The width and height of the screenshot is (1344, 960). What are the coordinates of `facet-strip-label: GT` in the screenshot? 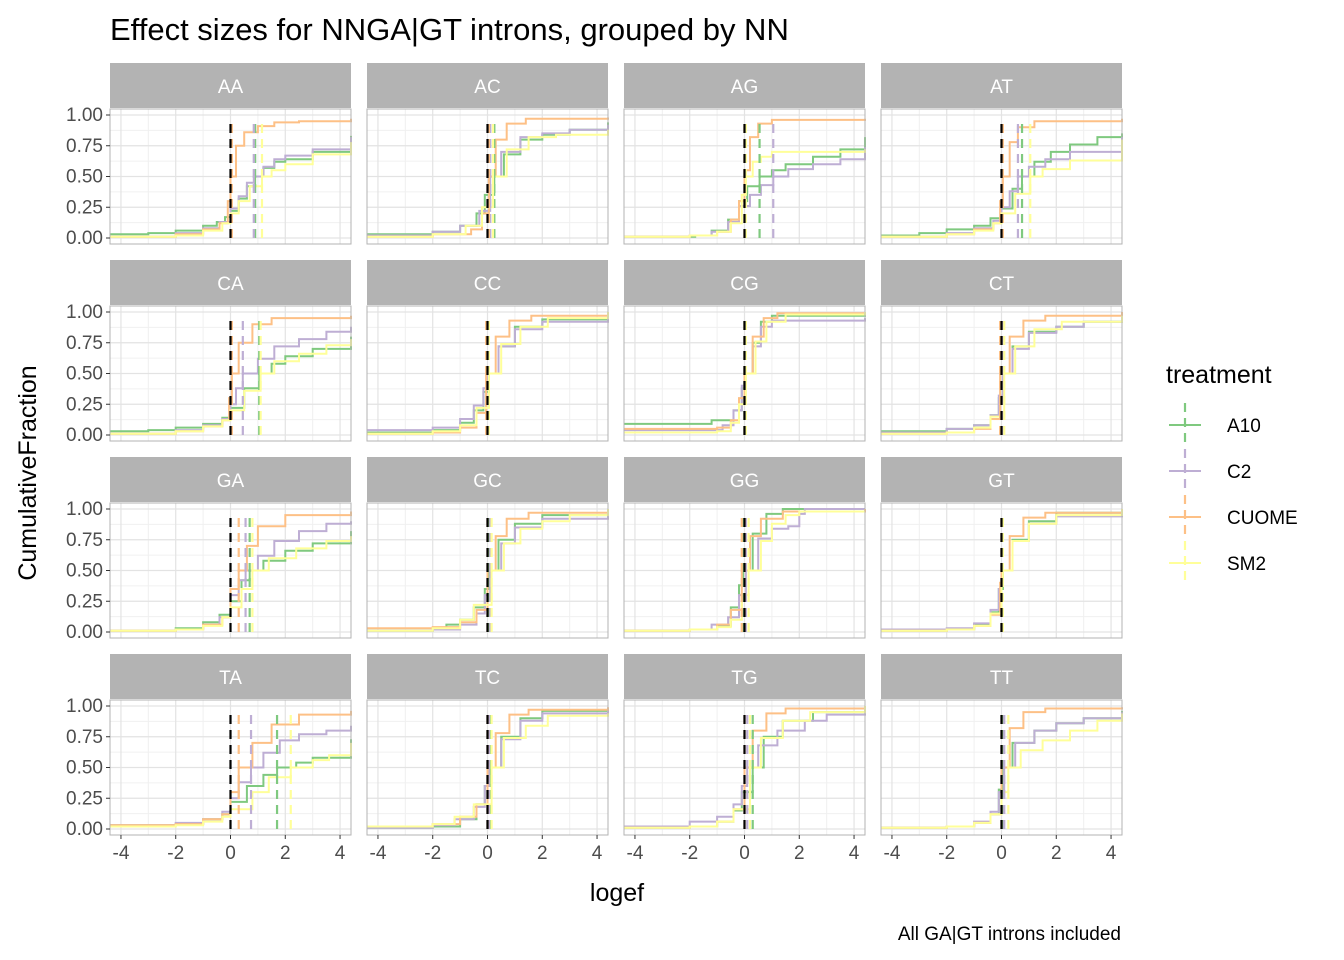 It's located at (1001, 481).